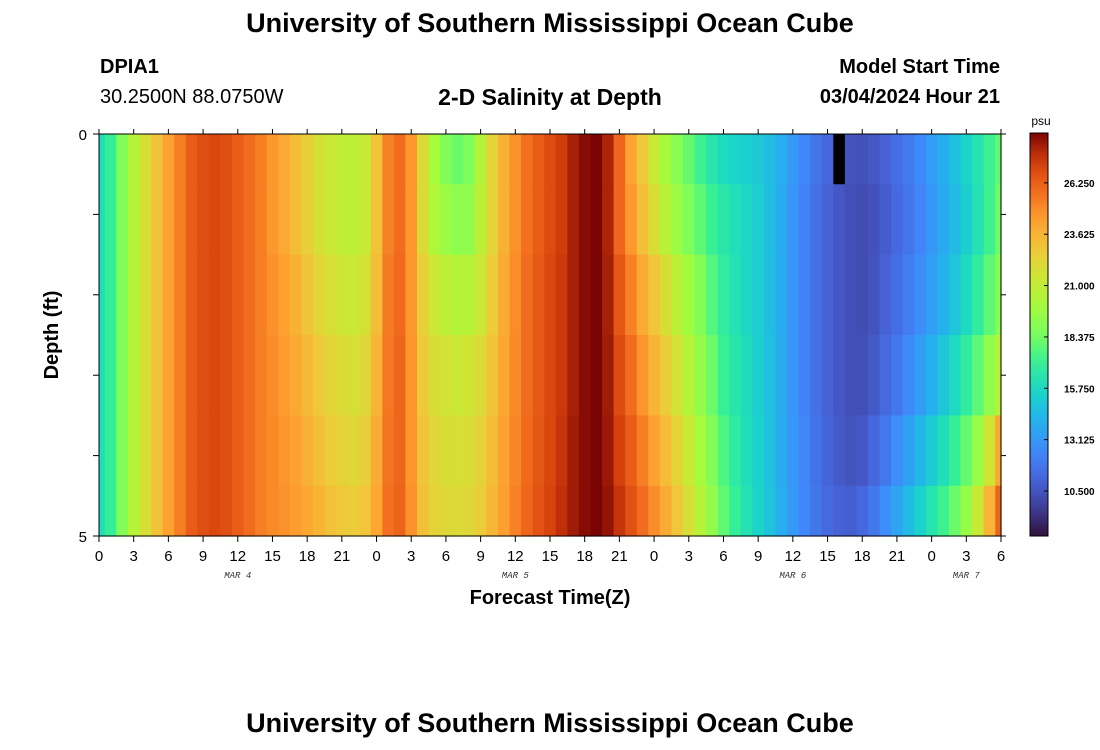 This screenshot has width=1100, height=750. What do you see at coordinates (192, 97) in the screenshot?
I see `station-coordinates: 30.2500N 88.0750W` at bounding box center [192, 97].